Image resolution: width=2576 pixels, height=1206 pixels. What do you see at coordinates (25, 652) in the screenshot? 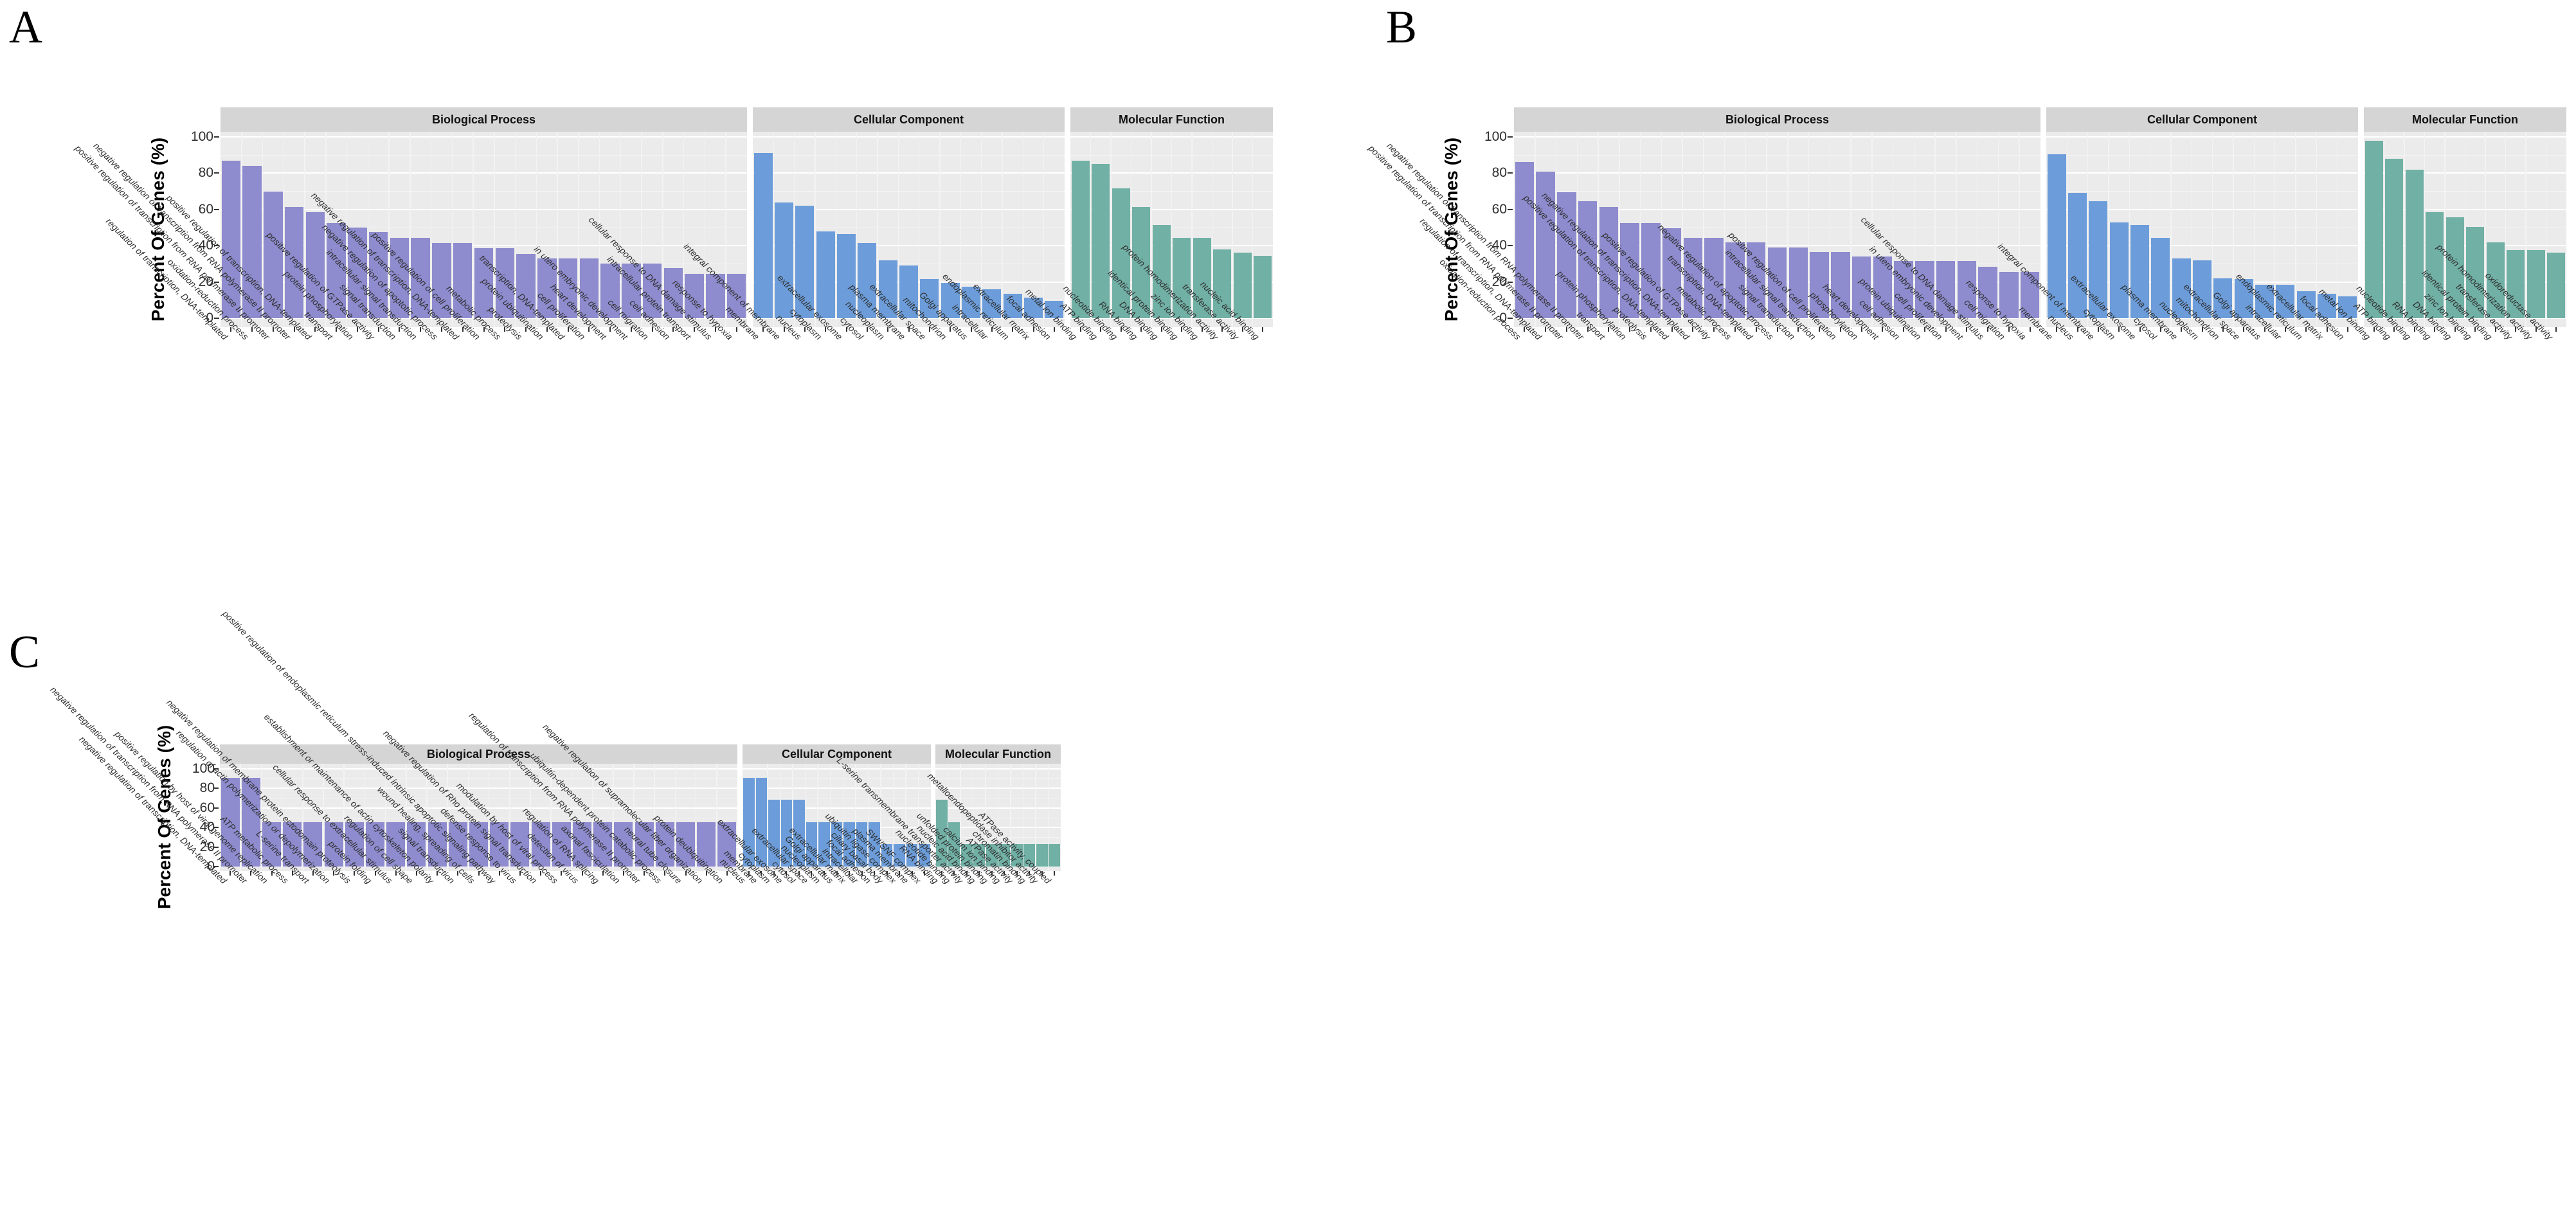
I see `panel-letter: C` at bounding box center [25, 652].